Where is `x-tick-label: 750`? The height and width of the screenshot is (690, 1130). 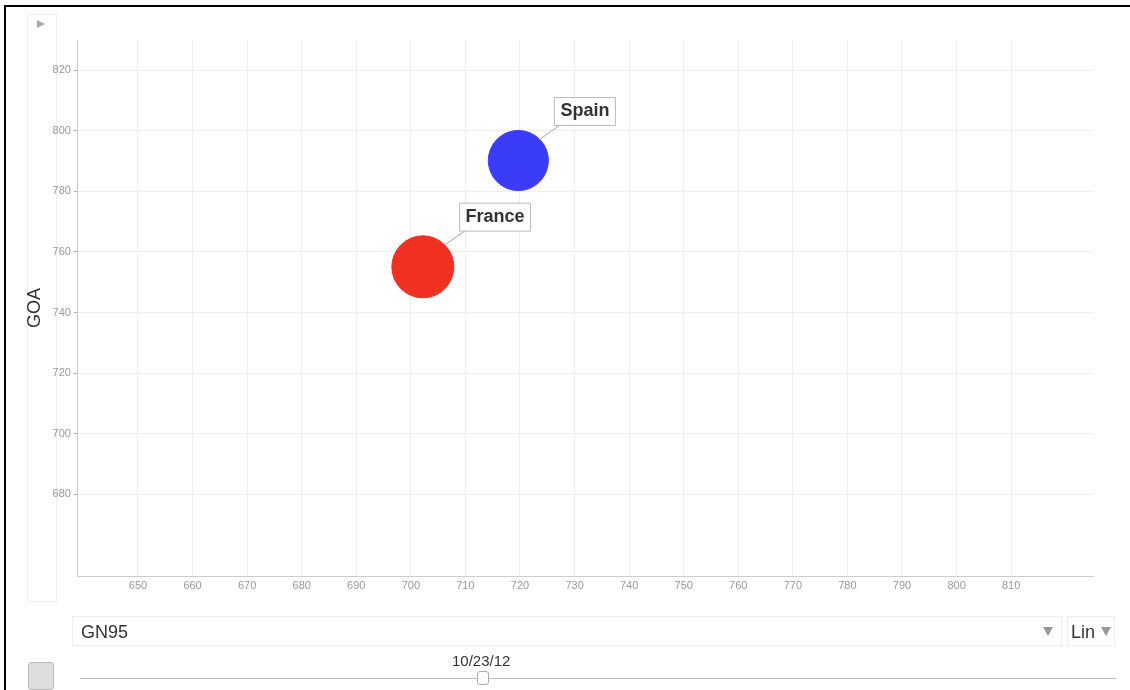 x-tick-label: 750 is located at coordinates (683, 584).